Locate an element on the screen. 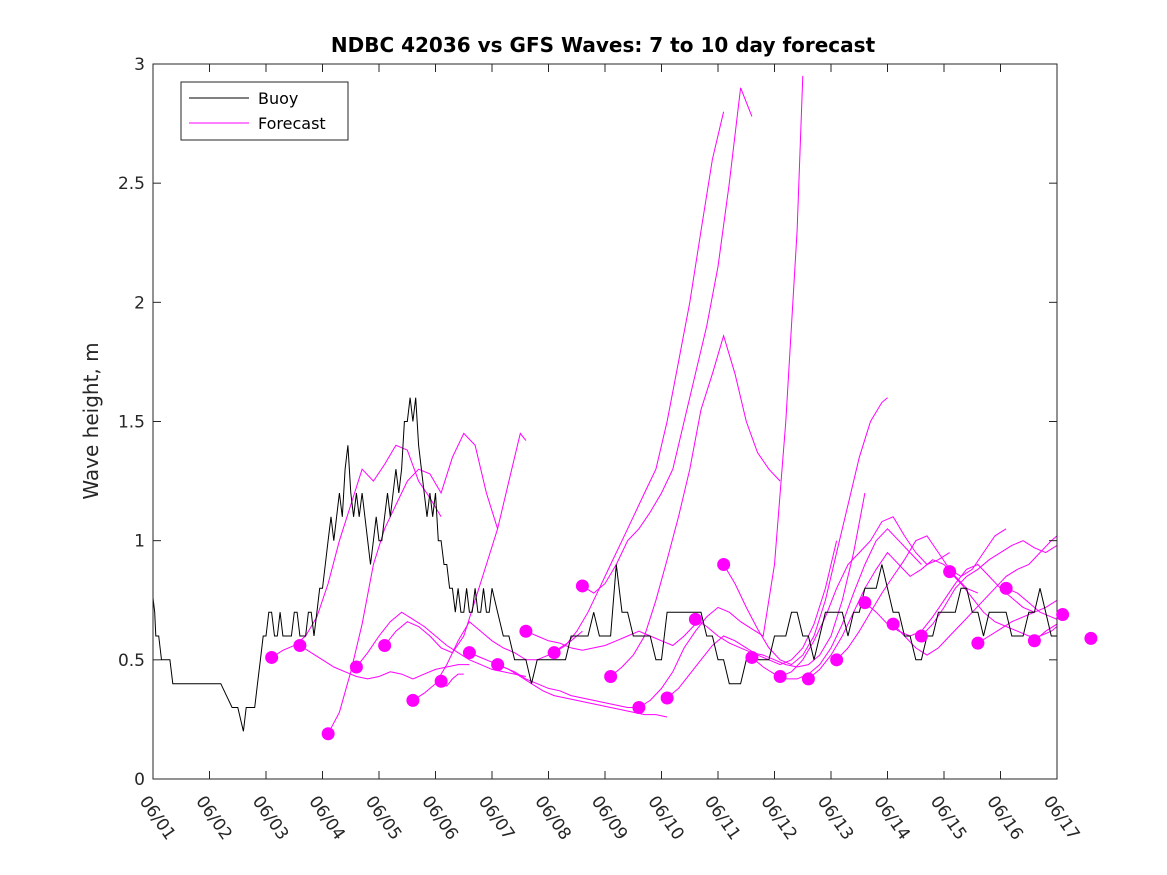 This screenshot has height=875, width=1167. legend-box is located at coordinates (264, 111).